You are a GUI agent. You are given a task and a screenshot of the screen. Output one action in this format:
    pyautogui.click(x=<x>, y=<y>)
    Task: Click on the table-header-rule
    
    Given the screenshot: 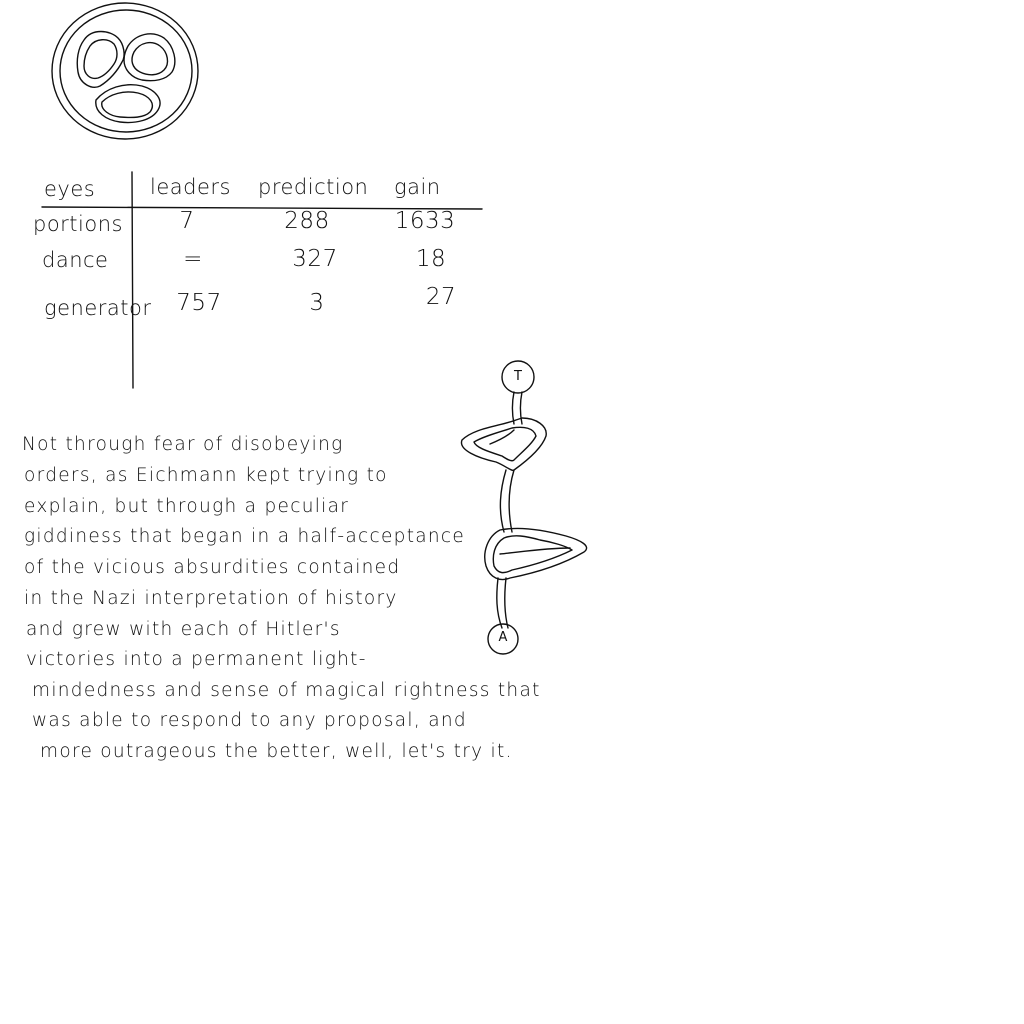 What is the action you would take?
    pyautogui.click(x=262, y=208)
    